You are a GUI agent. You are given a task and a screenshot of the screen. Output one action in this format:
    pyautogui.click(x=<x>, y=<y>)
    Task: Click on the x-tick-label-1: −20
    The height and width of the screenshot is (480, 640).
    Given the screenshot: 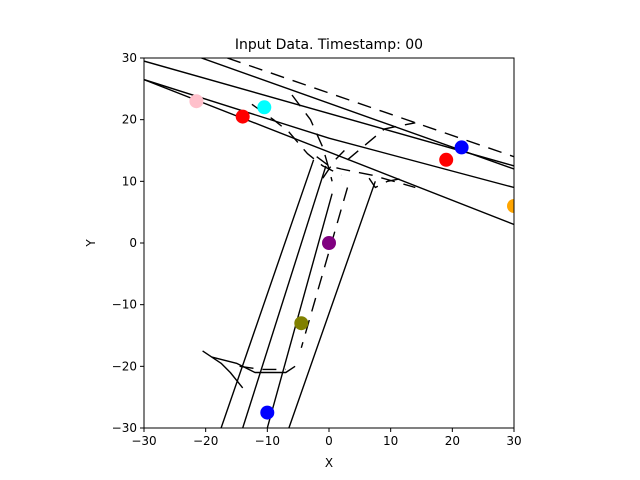 What is the action you would take?
    pyautogui.click(x=205, y=441)
    